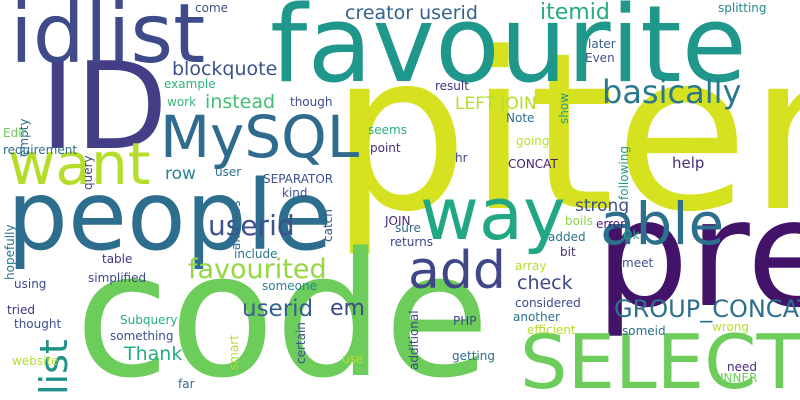  I want to click on word-thought: thought, so click(38, 324).